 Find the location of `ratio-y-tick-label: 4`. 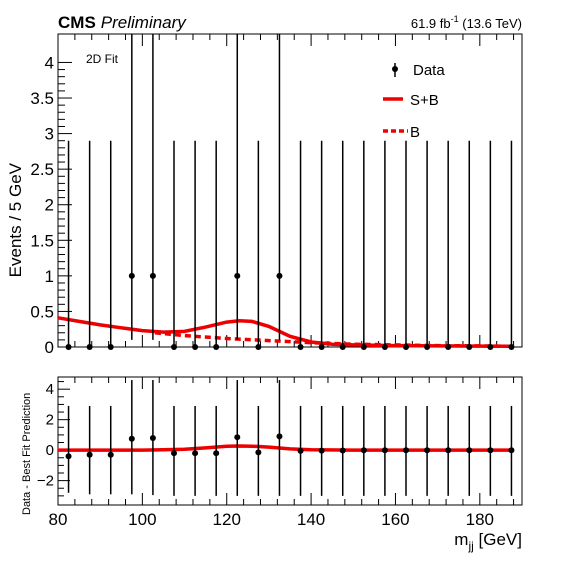

ratio-y-tick-label: 4 is located at coordinates (50, 389).